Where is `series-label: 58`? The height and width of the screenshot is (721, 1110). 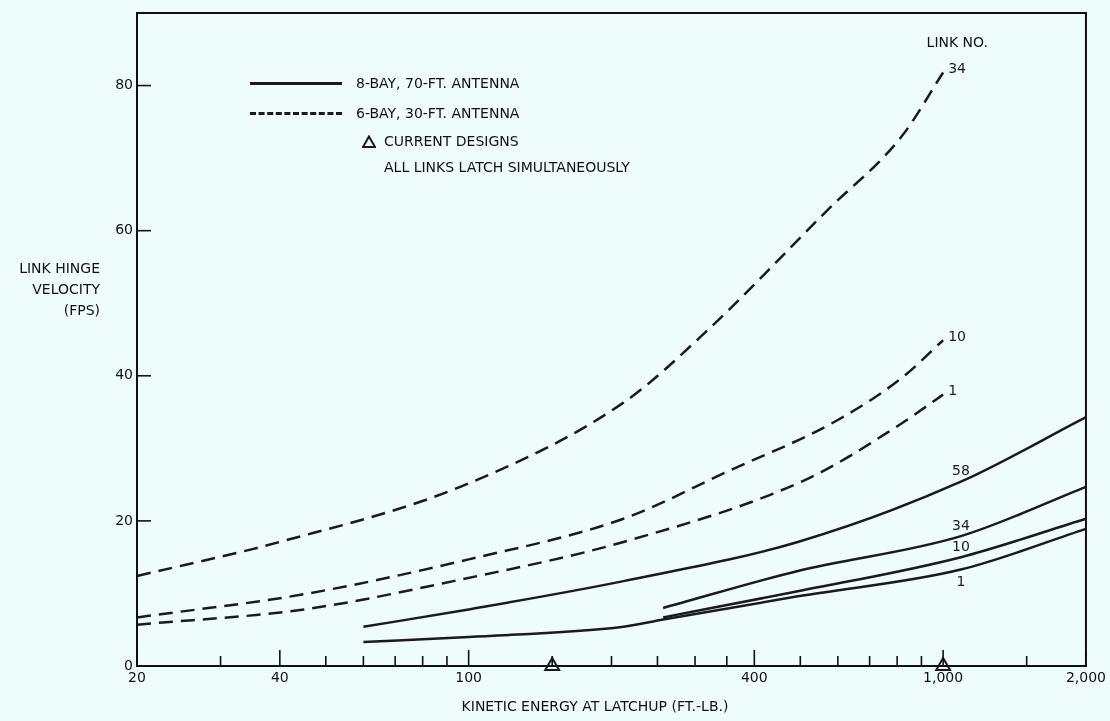
series-label: 58 is located at coordinates (960, 470).